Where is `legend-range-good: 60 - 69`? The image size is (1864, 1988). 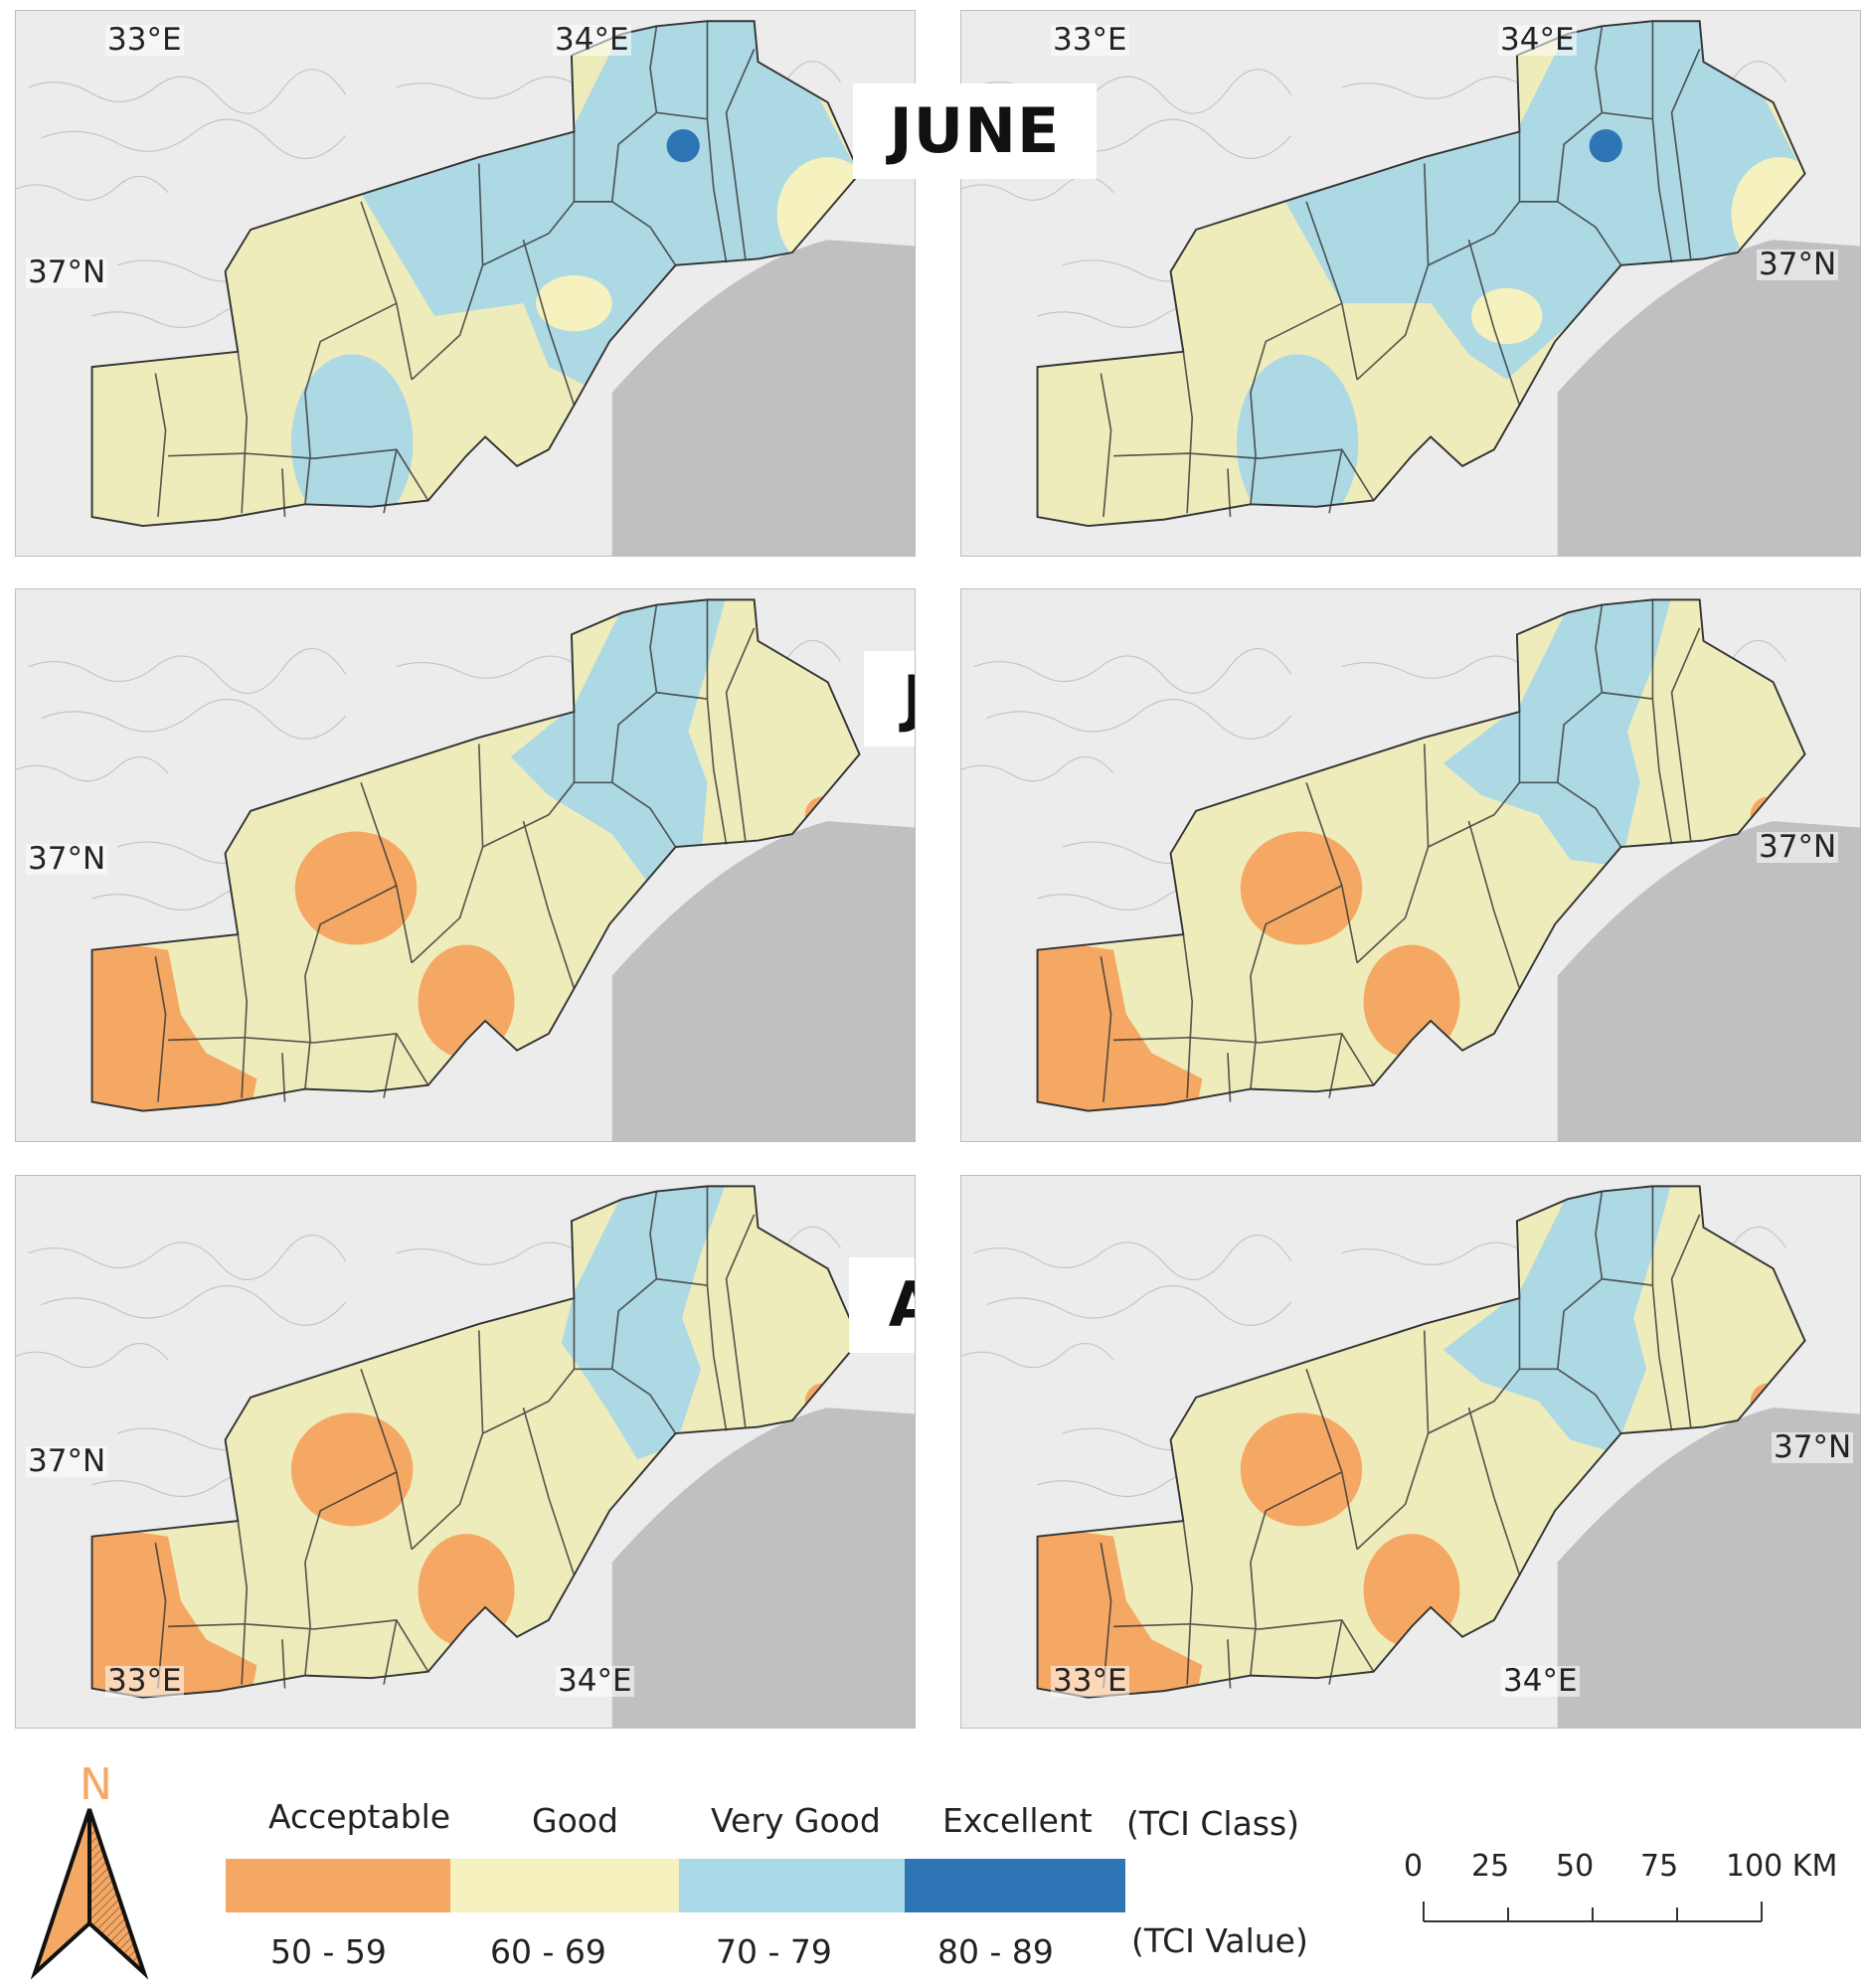 legend-range-good: 60 - 69 is located at coordinates (548, 1951).